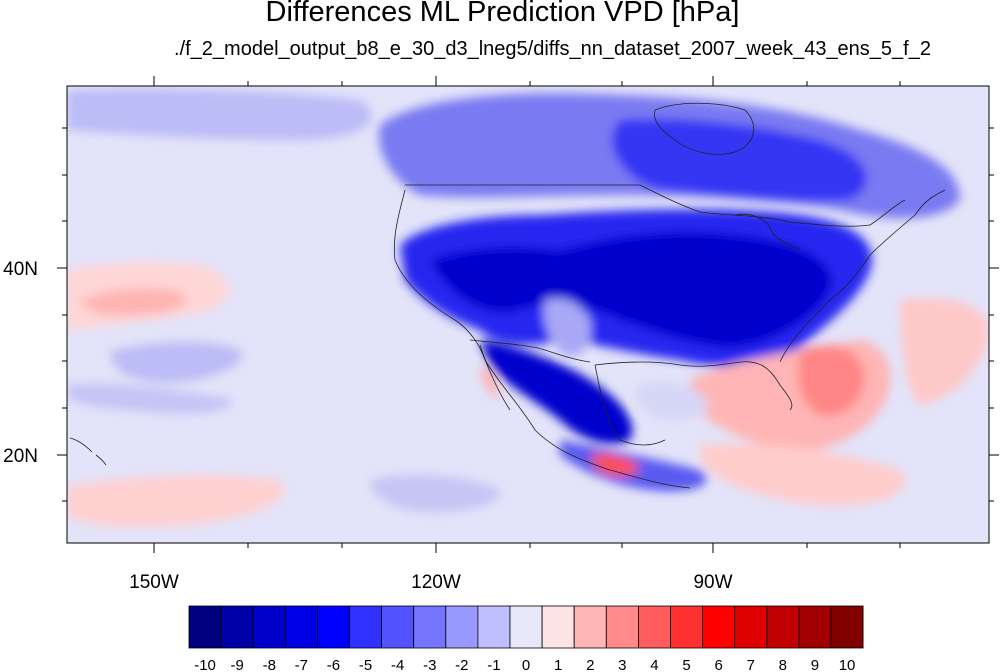 The width and height of the screenshot is (1005, 672). Describe the element at coordinates (154, 582) in the screenshot. I see `lon-label-150w: 150W` at that location.